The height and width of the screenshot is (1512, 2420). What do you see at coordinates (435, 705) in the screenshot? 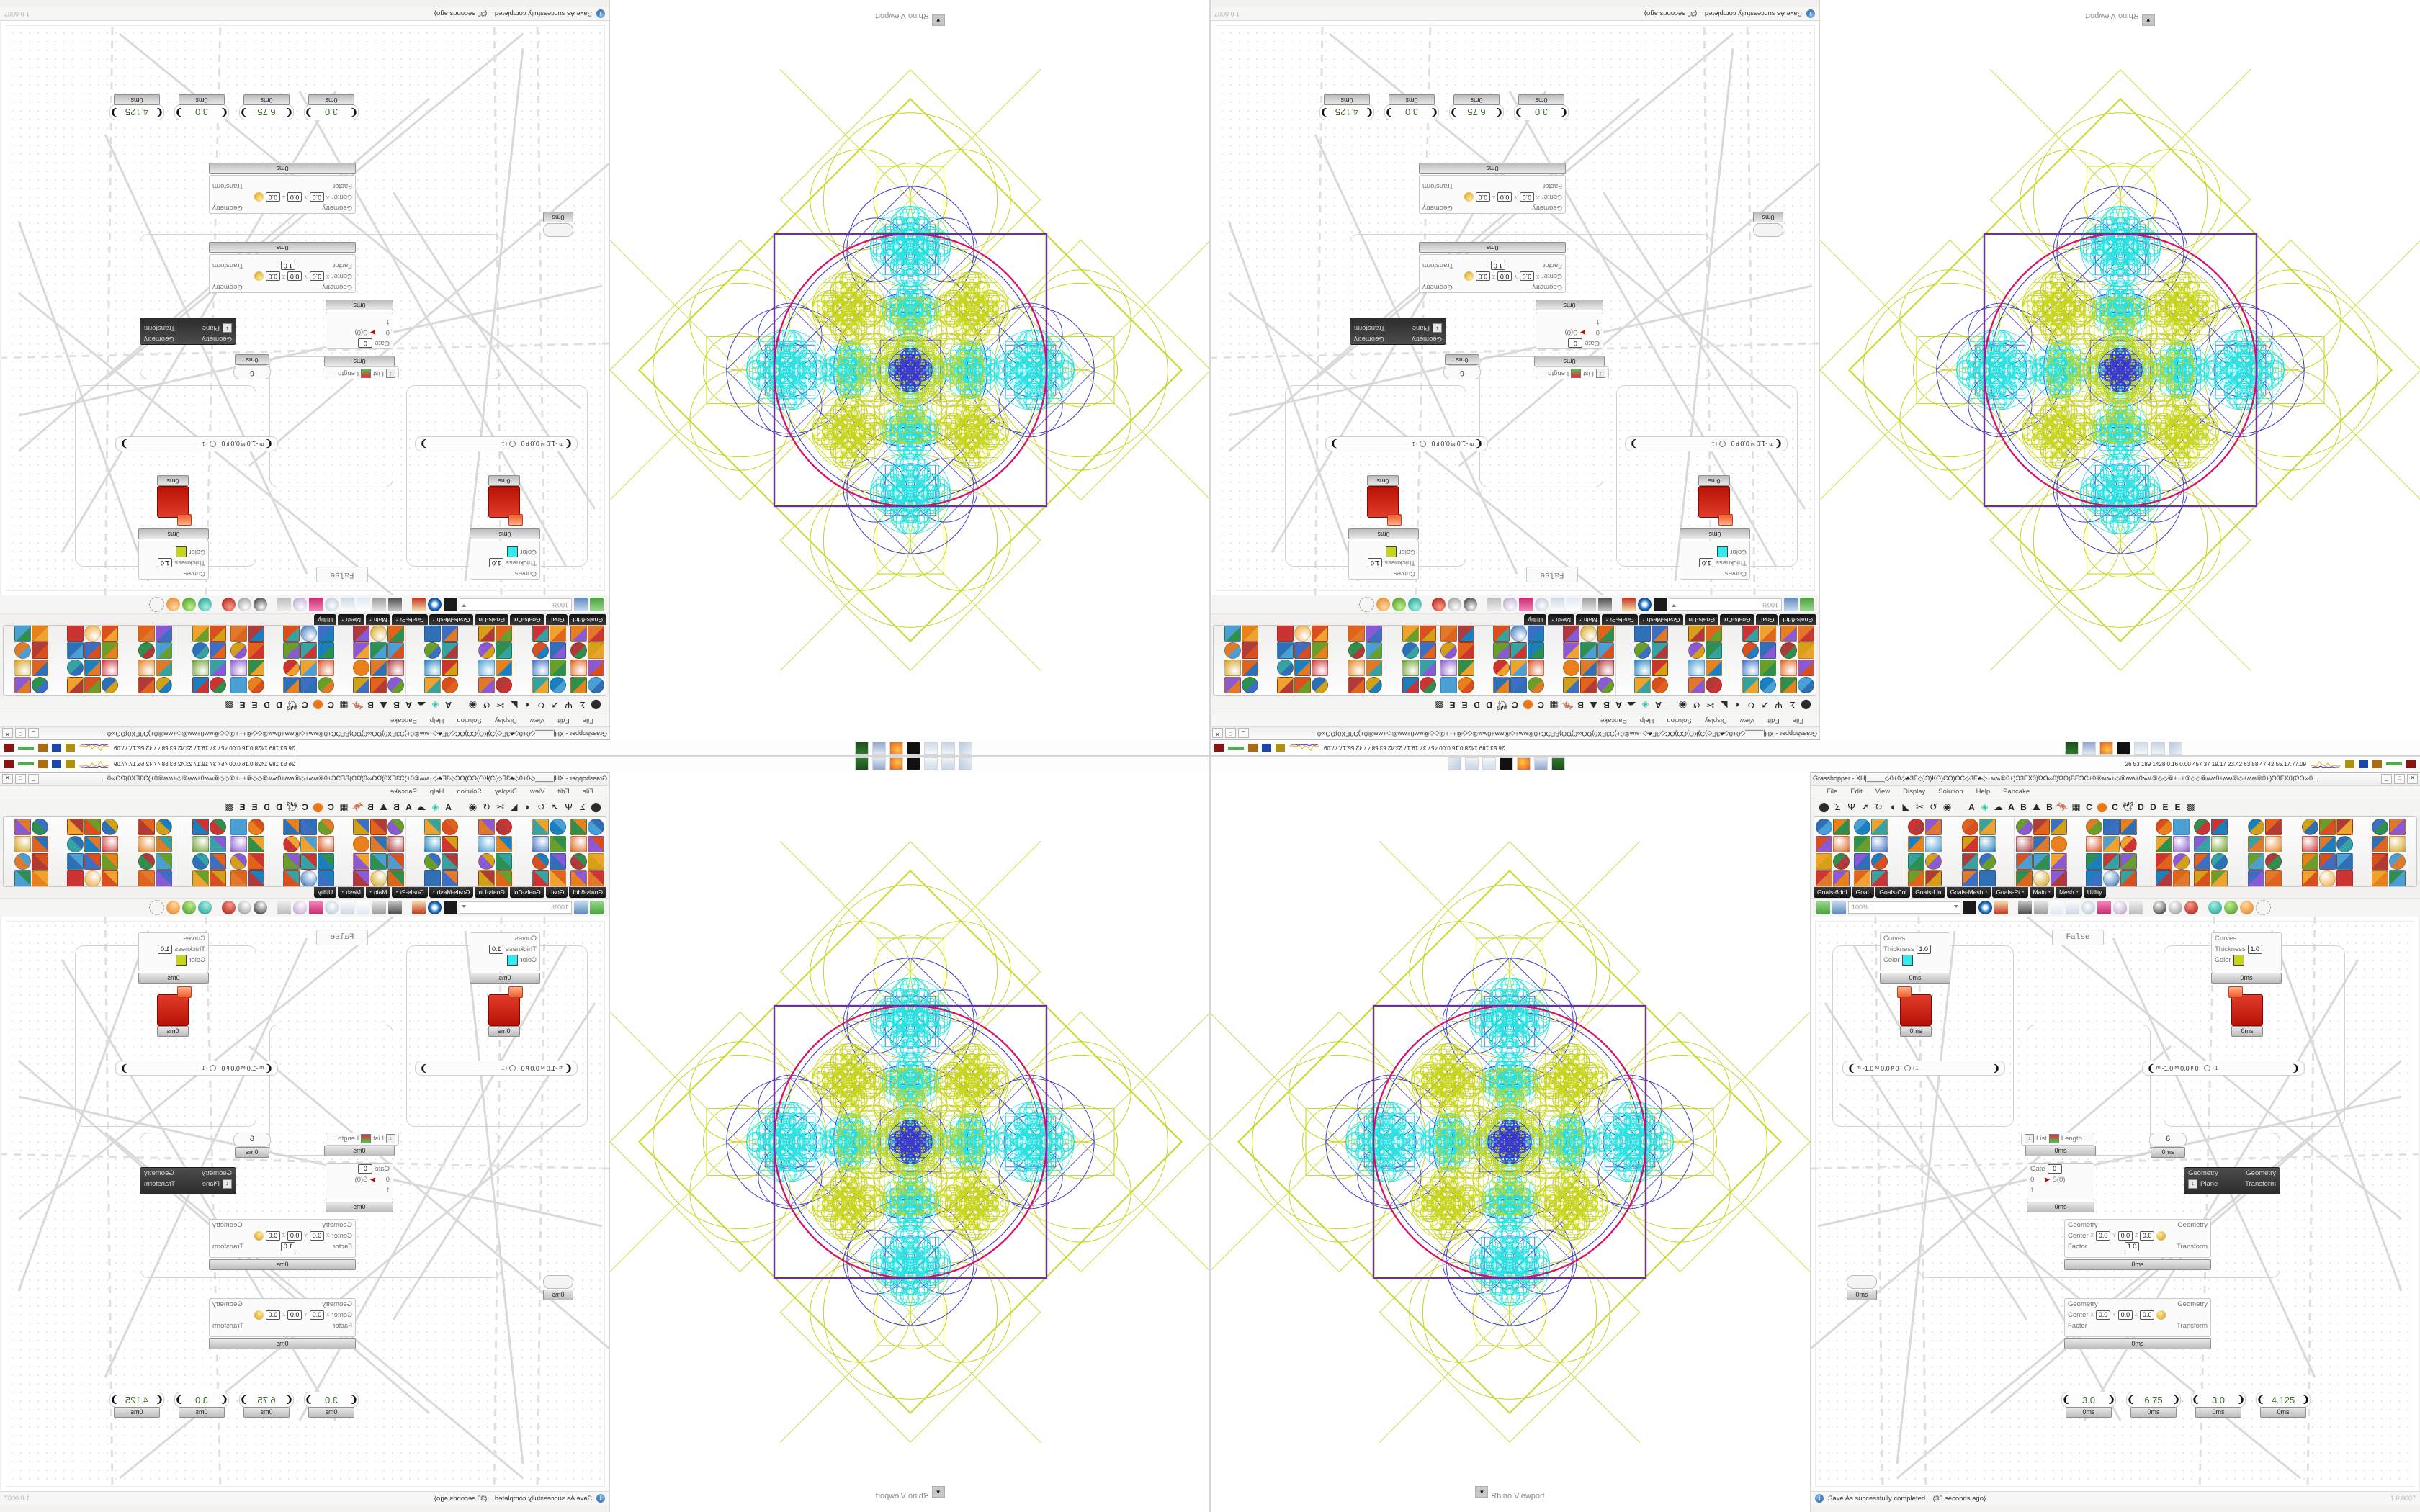
I see `leaf-icon: ◈` at bounding box center [435, 705].